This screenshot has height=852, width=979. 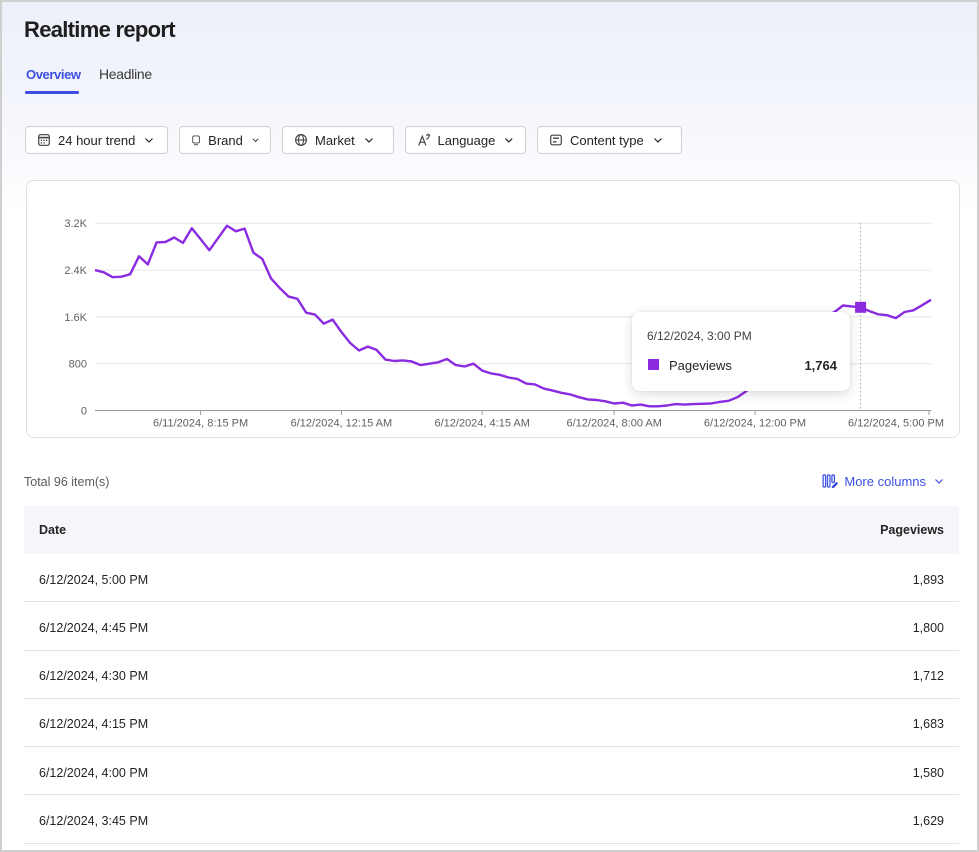 I want to click on svg-text: 6/12/2024, 5:00 PM, so click(x=896, y=424).